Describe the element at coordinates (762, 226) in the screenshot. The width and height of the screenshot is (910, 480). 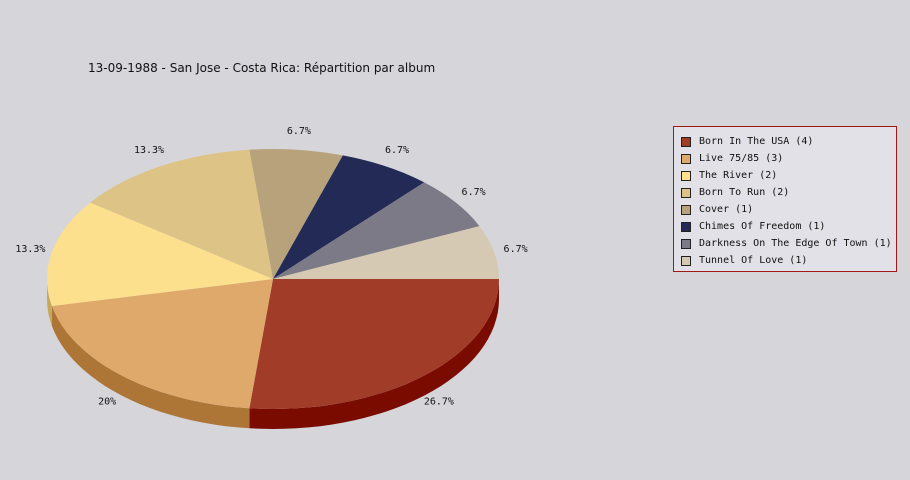
I see `legend-label: Chimes Of Freedom (1)` at that location.